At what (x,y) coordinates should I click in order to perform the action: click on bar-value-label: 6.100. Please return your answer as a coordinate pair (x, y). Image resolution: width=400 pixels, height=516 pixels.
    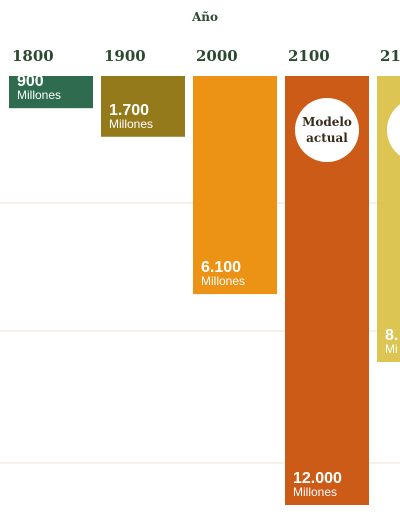
    Looking at the image, I should click on (221, 267).